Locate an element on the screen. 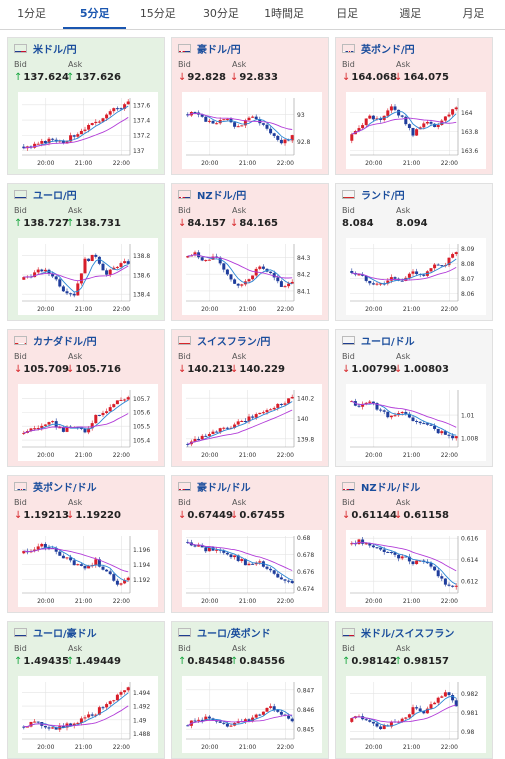  pair-header: 英ポンド/円 is located at coordinates (378, 48).